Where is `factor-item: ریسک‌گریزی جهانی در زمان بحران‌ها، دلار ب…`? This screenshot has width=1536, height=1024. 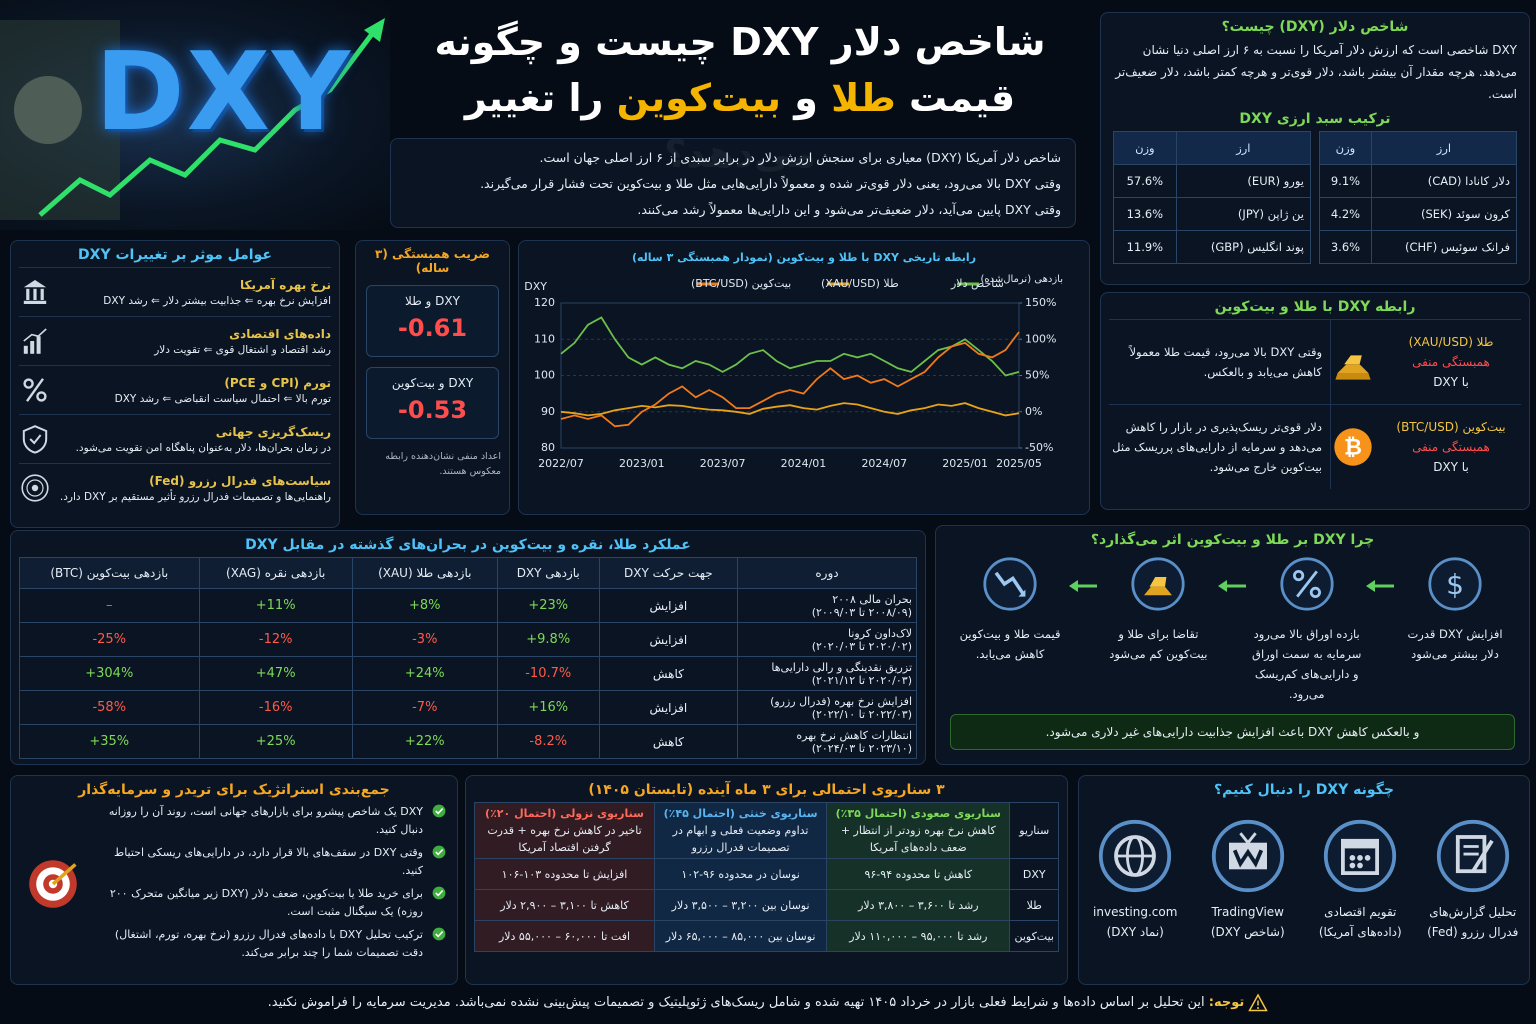
factor-item: ریسک‌گریزی جهانی در زمان بحران‌ها، دلار ب… is located at coordinates (175, 438).